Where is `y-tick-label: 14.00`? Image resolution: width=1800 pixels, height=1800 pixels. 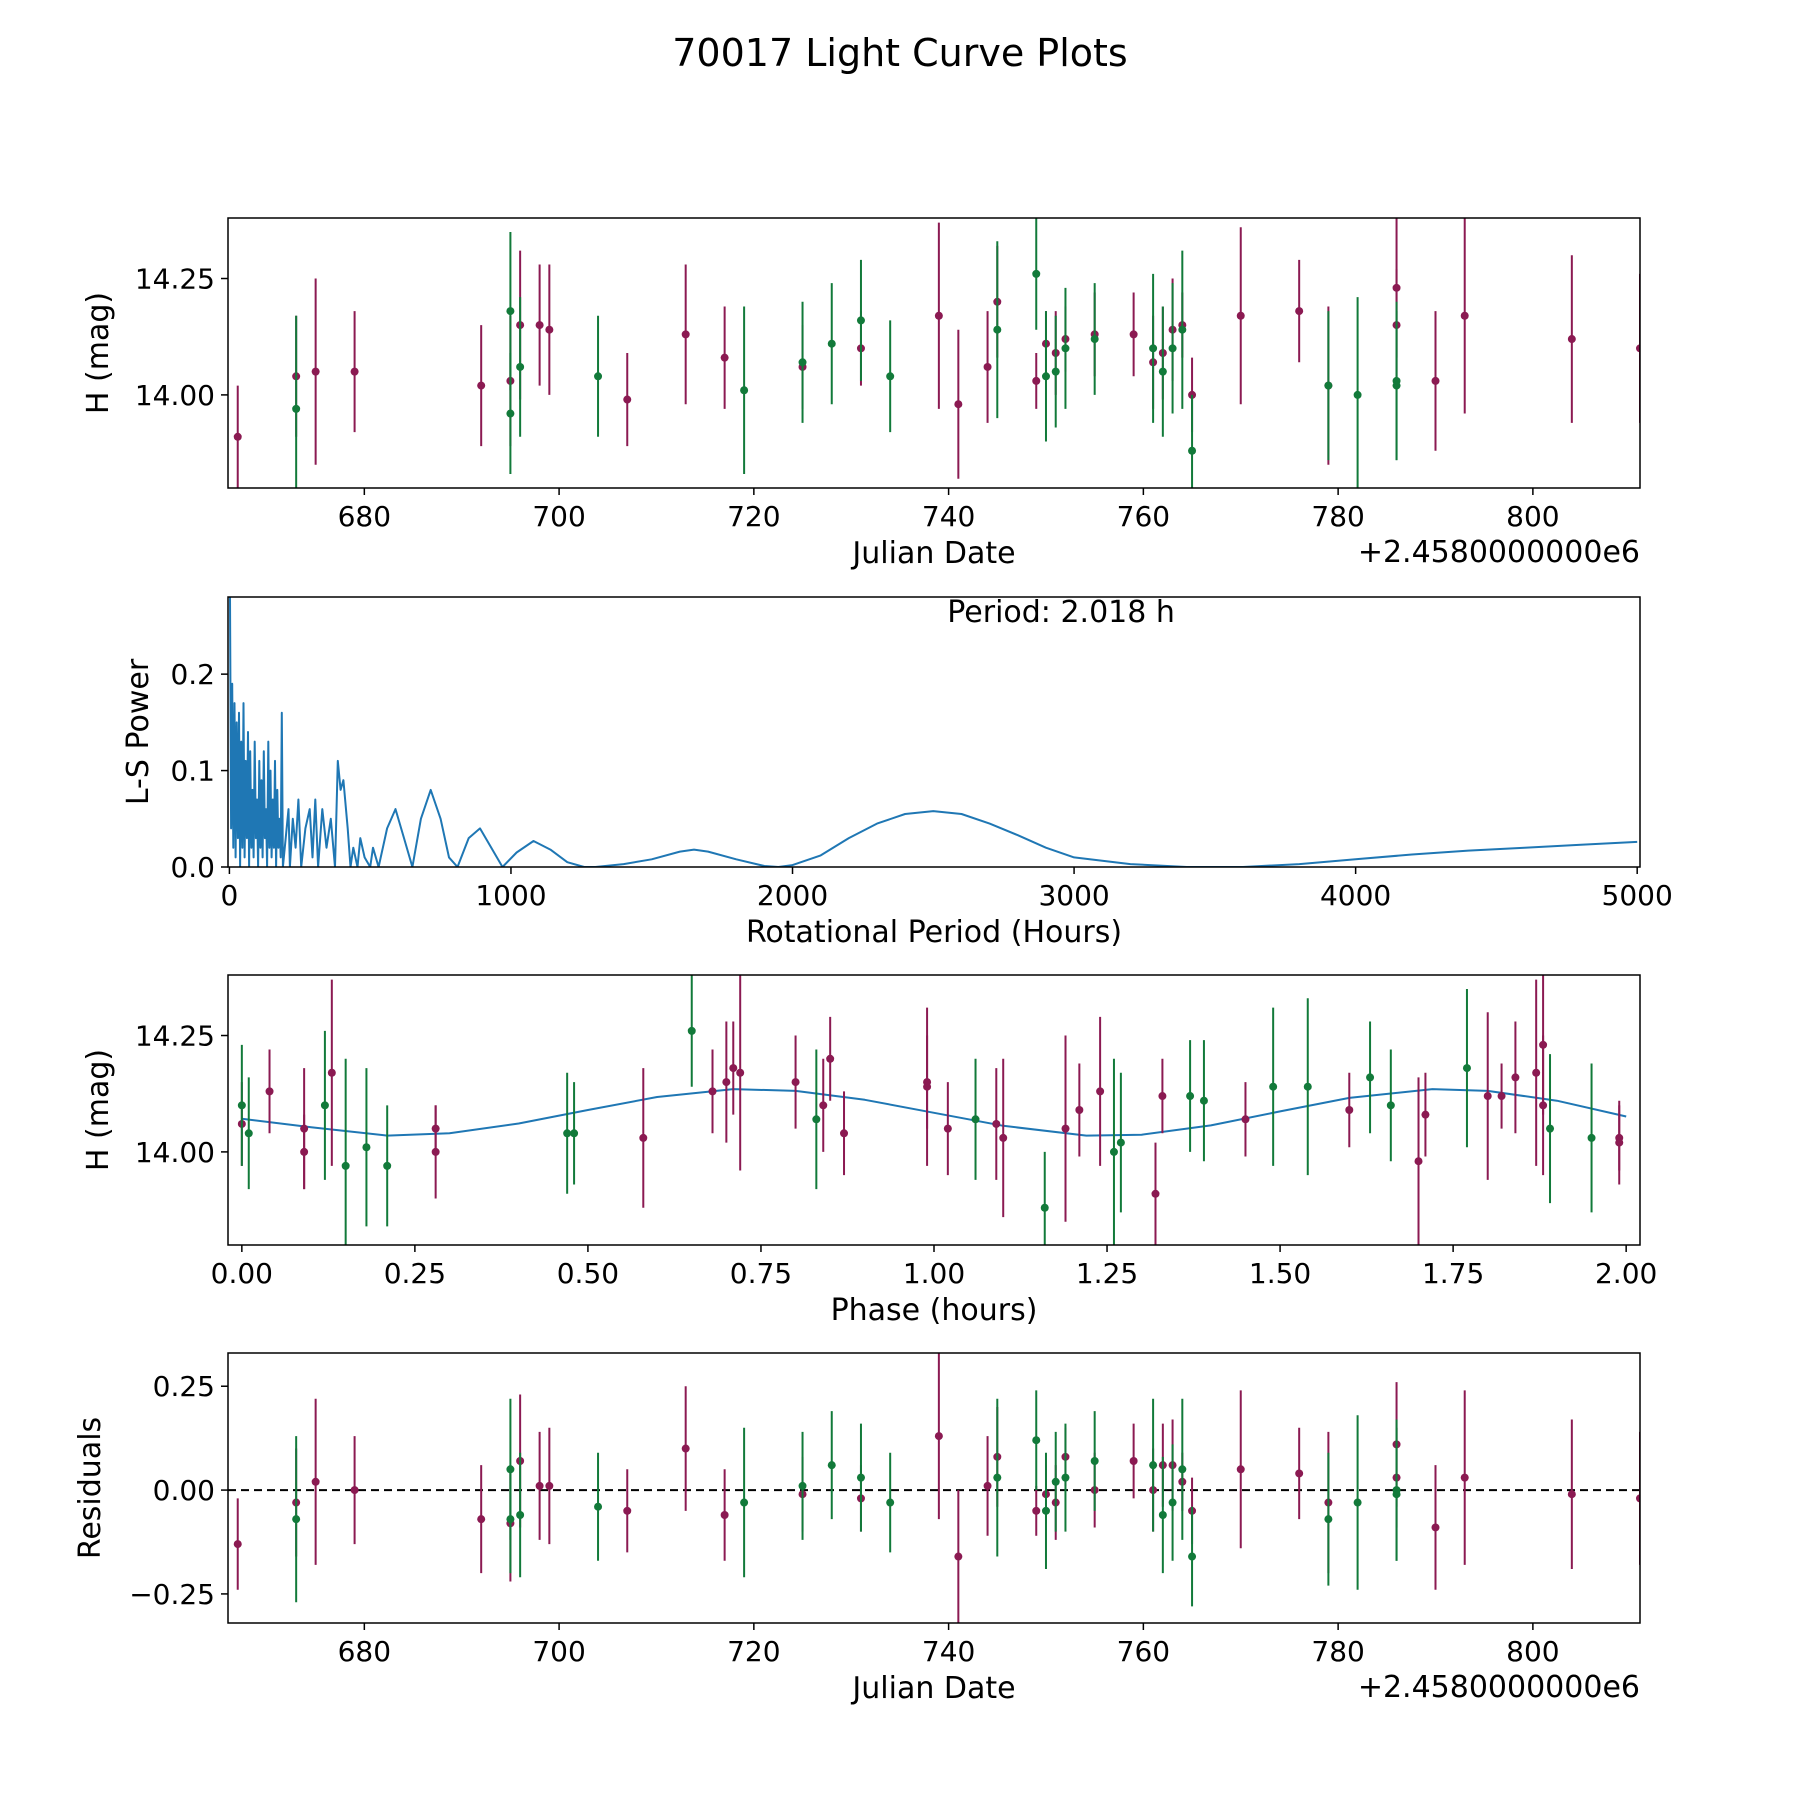
y-tick-label: 14.00 is located at coordinates (175, 395).